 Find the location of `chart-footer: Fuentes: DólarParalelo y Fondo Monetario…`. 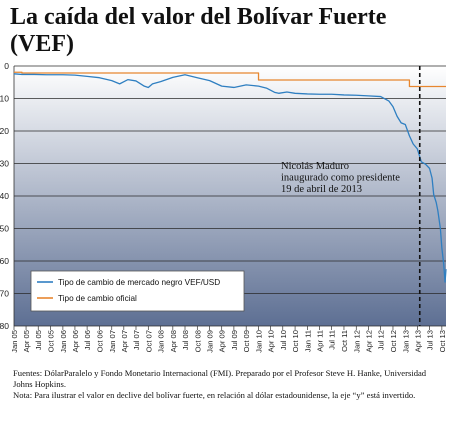

chart-footer: Fuentes: DólarParalelo y Fondo Monetario… is located at coordinates (227, 384).